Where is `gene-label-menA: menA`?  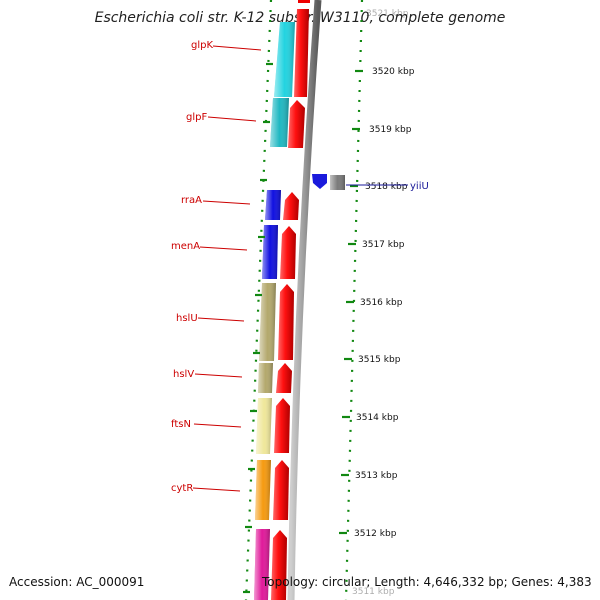
gene-label-menA: menA is located at coordinates (185, 246).